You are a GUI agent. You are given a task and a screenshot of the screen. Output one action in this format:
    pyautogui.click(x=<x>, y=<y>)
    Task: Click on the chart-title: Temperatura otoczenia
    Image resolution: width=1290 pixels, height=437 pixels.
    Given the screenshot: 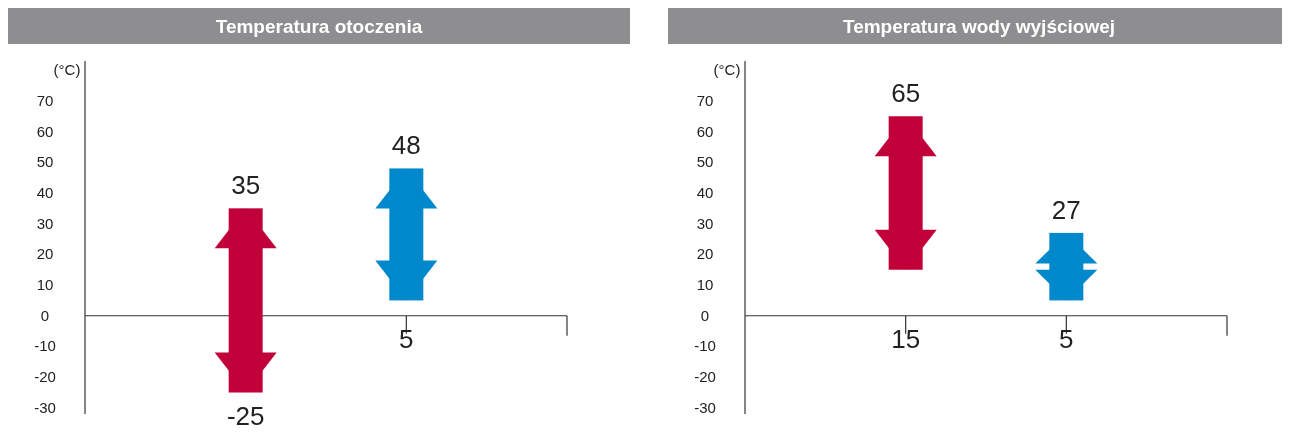 What is the action you would take?
    pyautogui.click(x=319, y=26)
    